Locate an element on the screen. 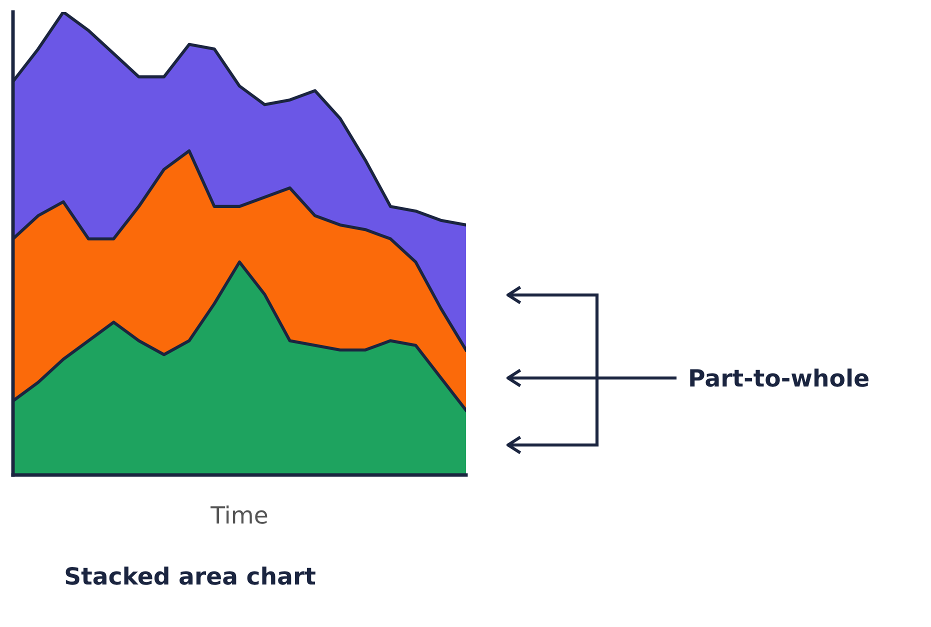  text: Part-to-whole is located at coordinates (779, 377).